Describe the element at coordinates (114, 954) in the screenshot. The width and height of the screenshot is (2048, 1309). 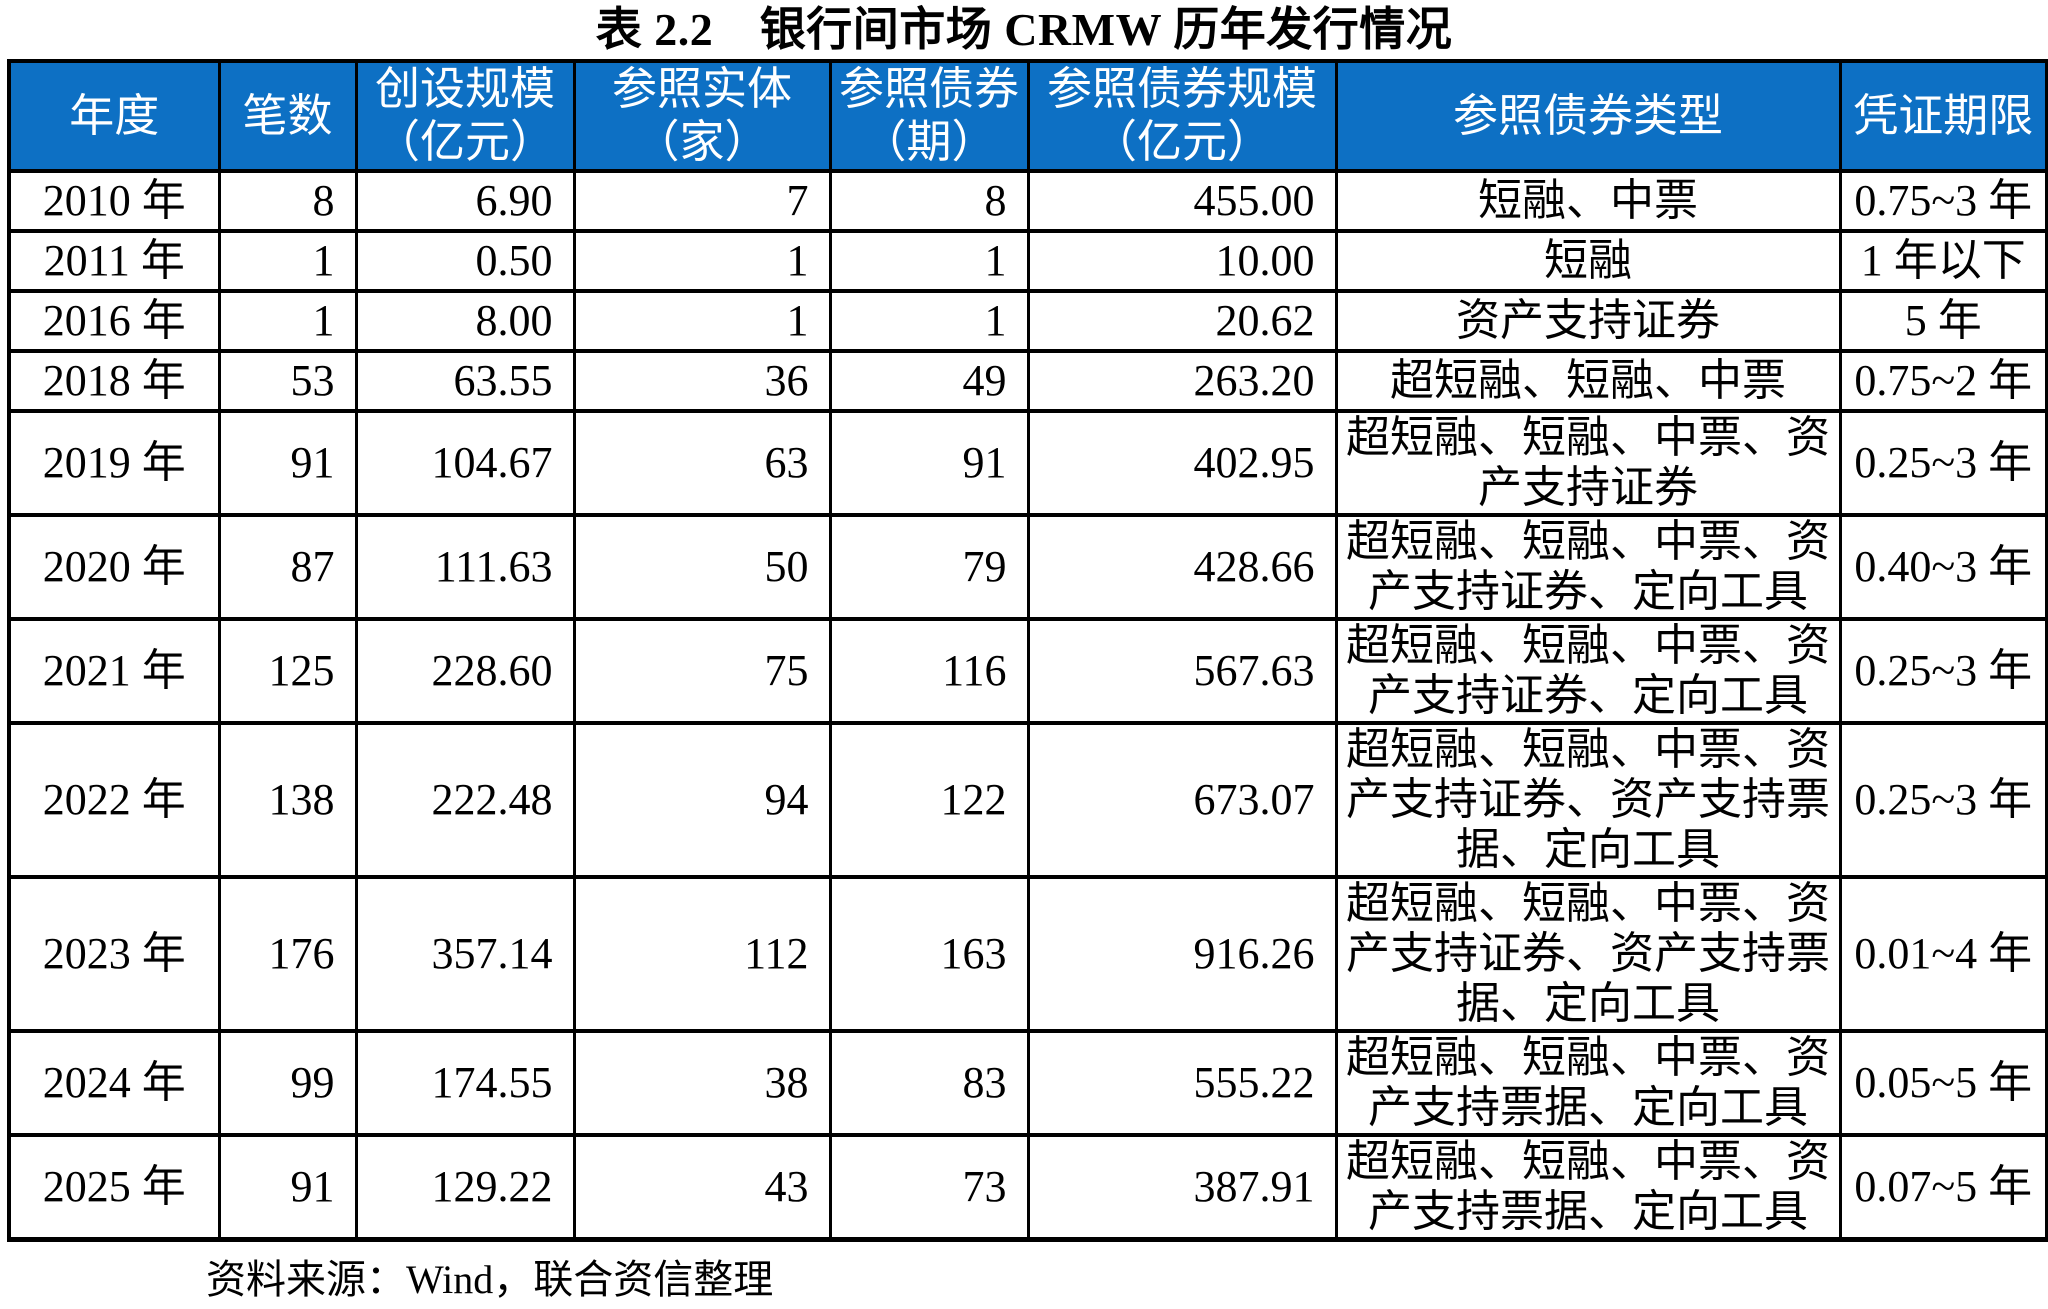
I see `cell-year: 2023 年` at that location.